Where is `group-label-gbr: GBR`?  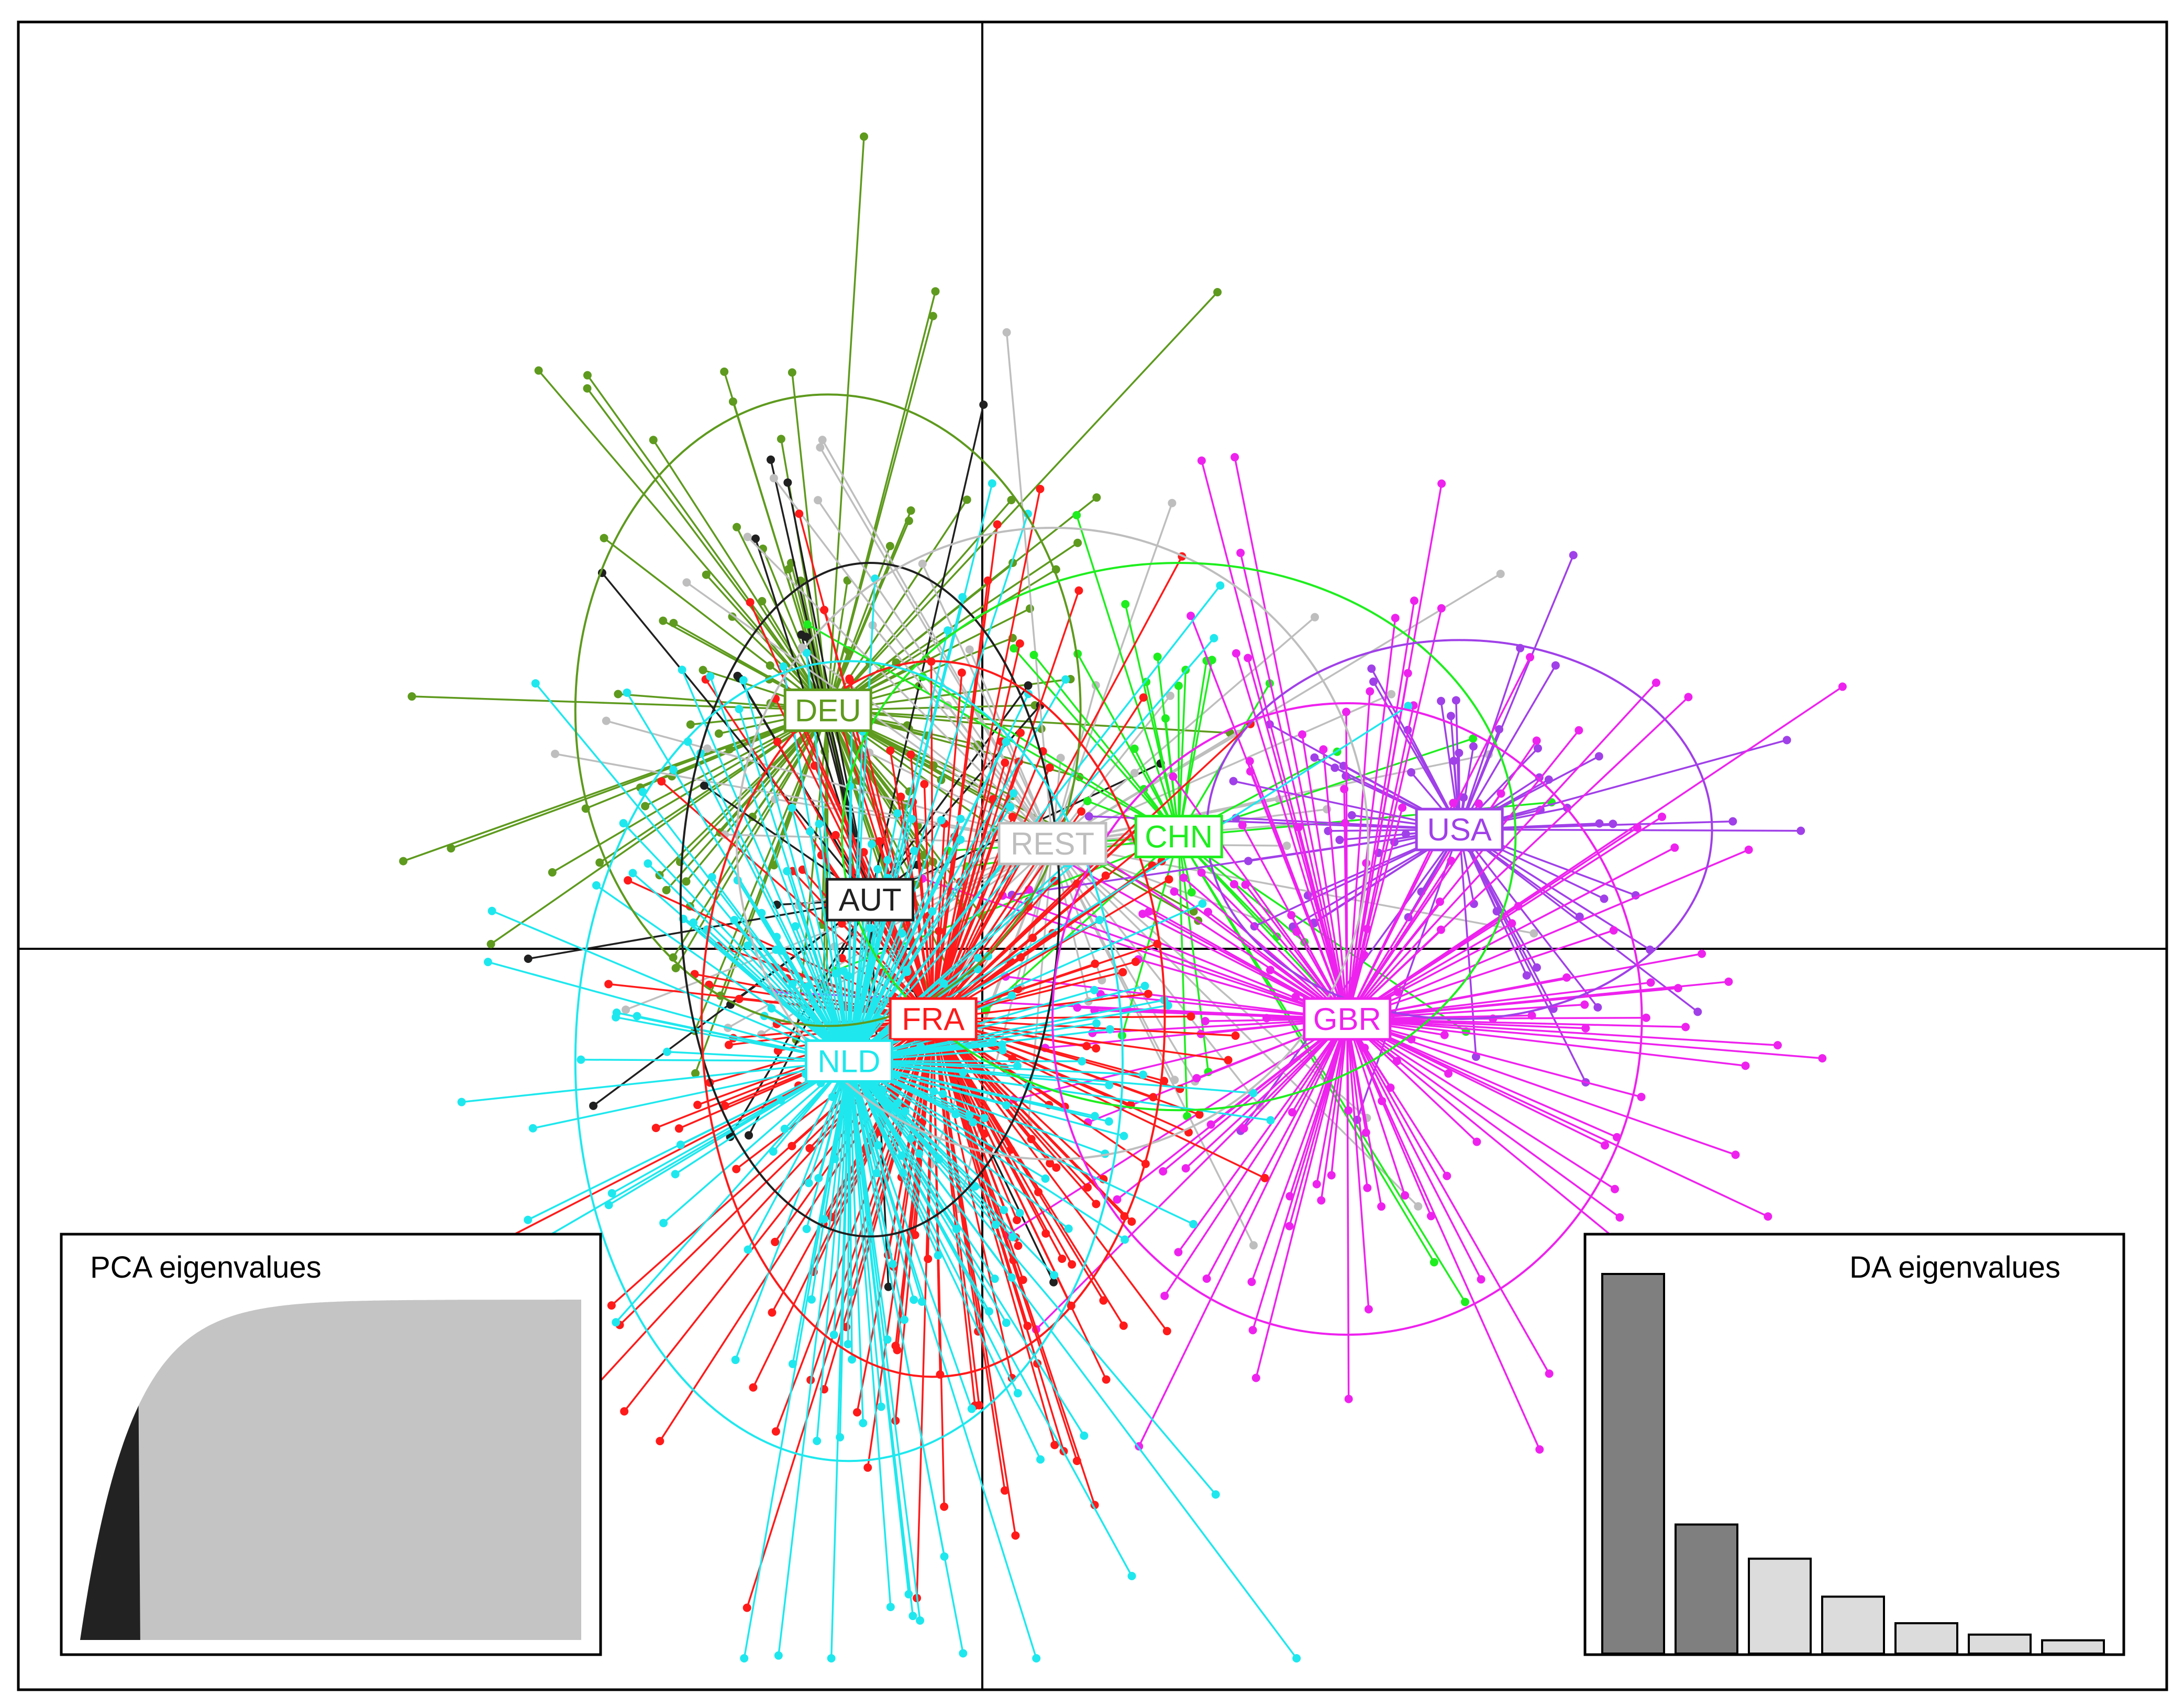 group-label-gbr: GBR is located at coordinates (1347, 1019).